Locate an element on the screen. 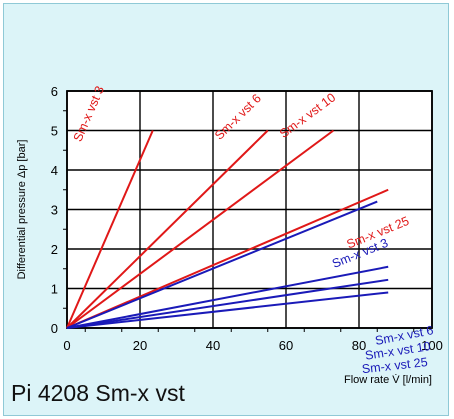 This screenshot has height=419, width=454. x-tick-label: 60 is located at coordinates (286, 345).